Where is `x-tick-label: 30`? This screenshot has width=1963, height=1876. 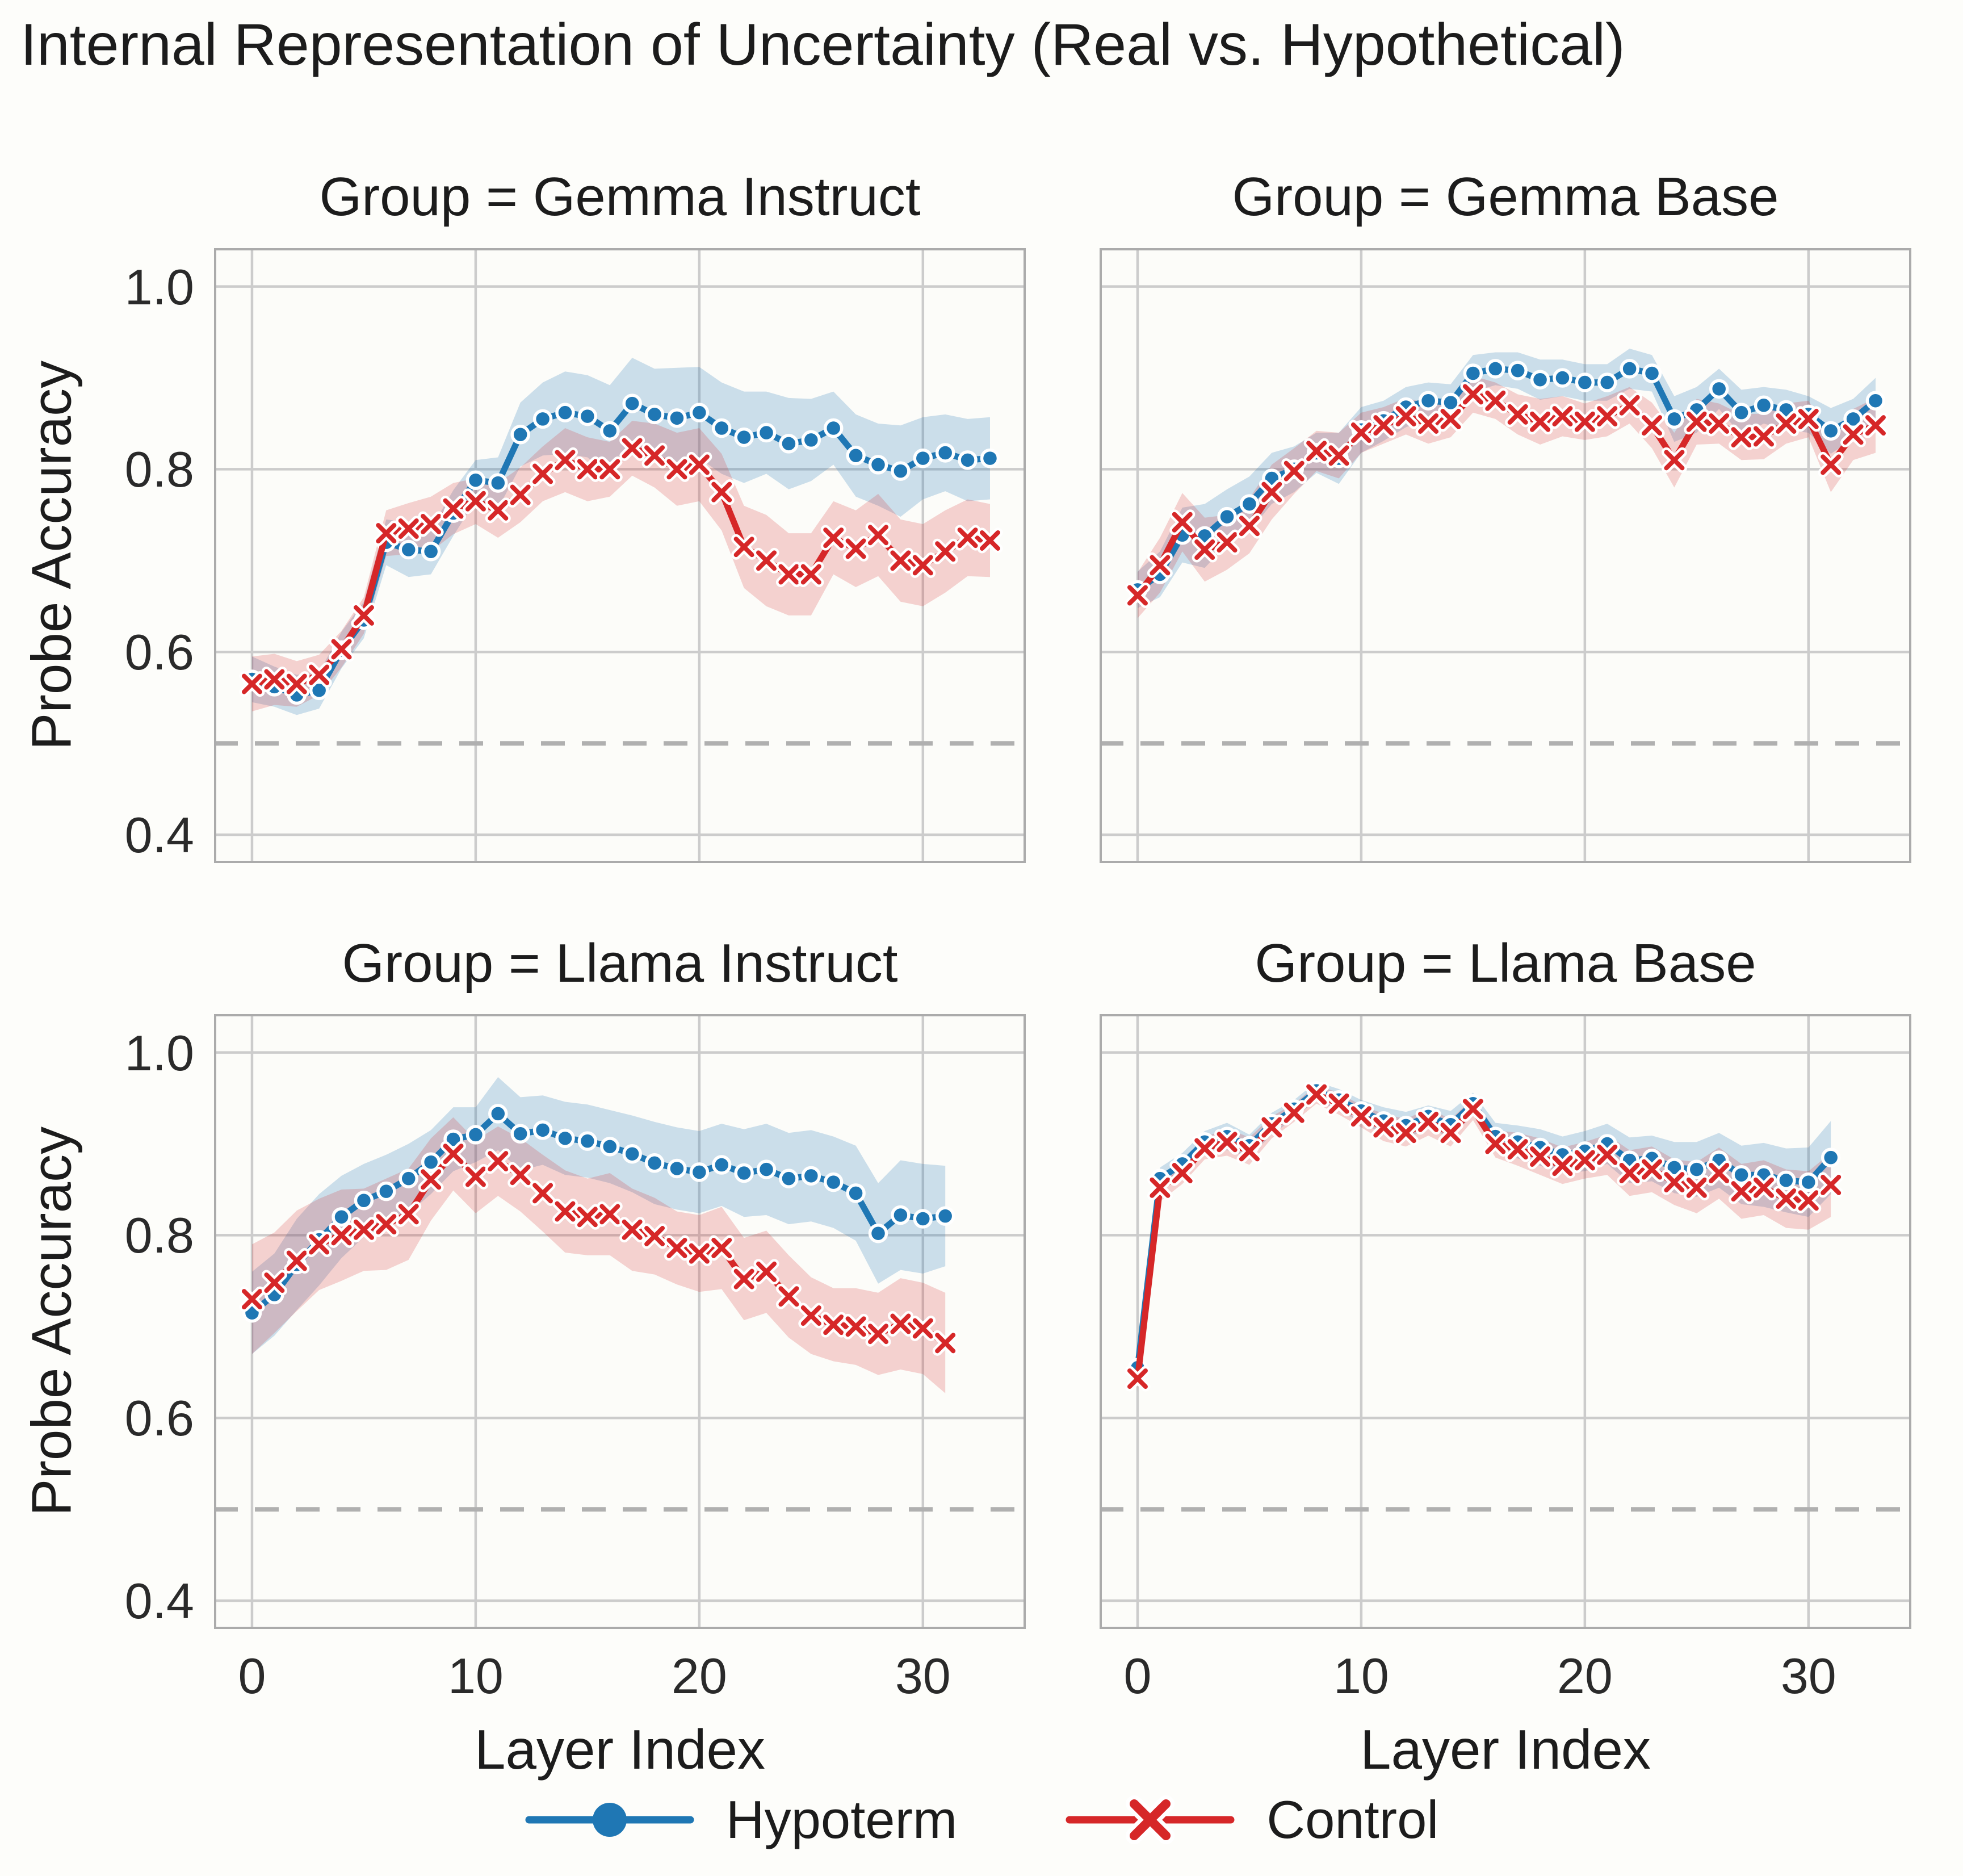 x-tick-label: 30 is located at coordinates (1808, 1676).